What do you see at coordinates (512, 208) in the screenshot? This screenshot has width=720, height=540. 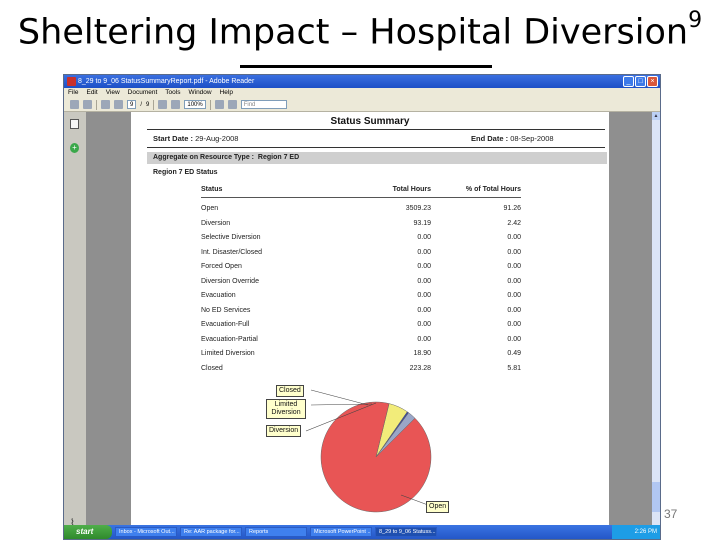 I see `row-percent: 91.26` at bounding box center [512, 208].